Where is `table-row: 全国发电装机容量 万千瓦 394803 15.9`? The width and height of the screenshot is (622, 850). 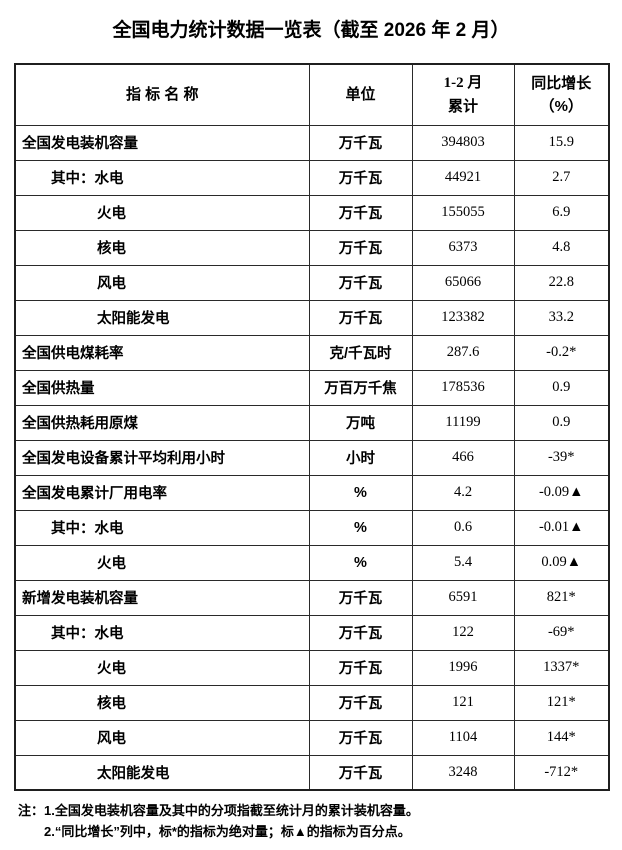
table-row: 全国发电装机容量 万千瓦 394803 15.9 is located at coordinates (312, 142).